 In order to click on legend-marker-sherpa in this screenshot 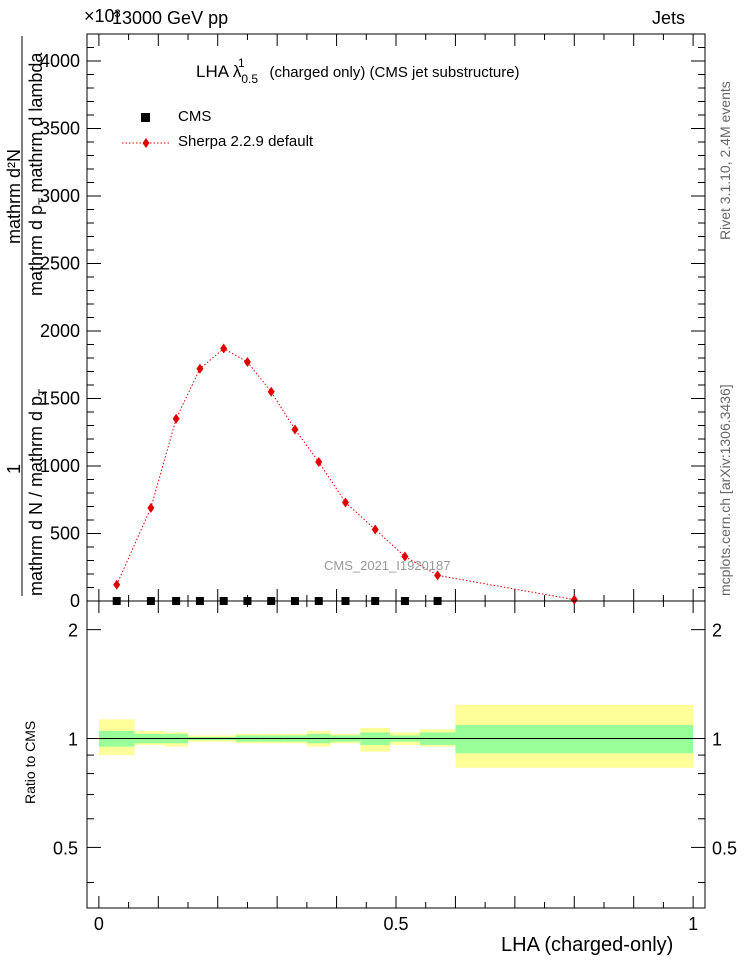, I will do `click(146, 143)`.